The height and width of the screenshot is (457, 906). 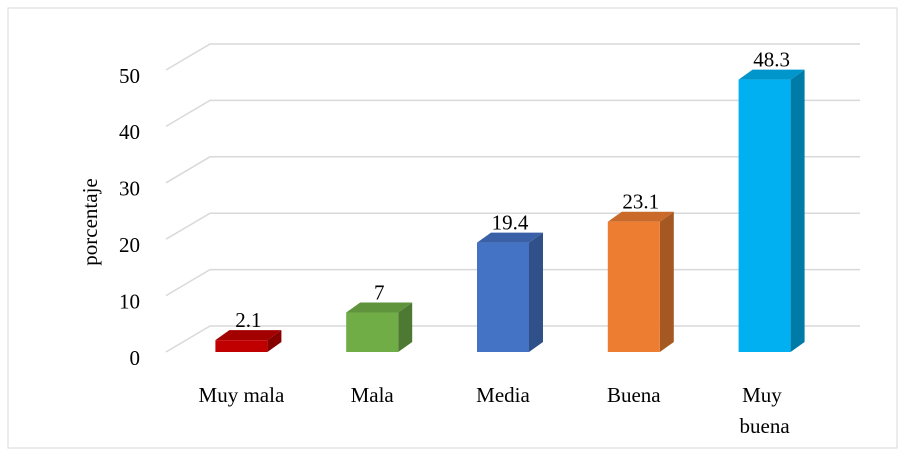 What do you see at coordinates (771, 59) in the screenshot?
I see `value-label: 48.3` at bounding box center [771, 59].